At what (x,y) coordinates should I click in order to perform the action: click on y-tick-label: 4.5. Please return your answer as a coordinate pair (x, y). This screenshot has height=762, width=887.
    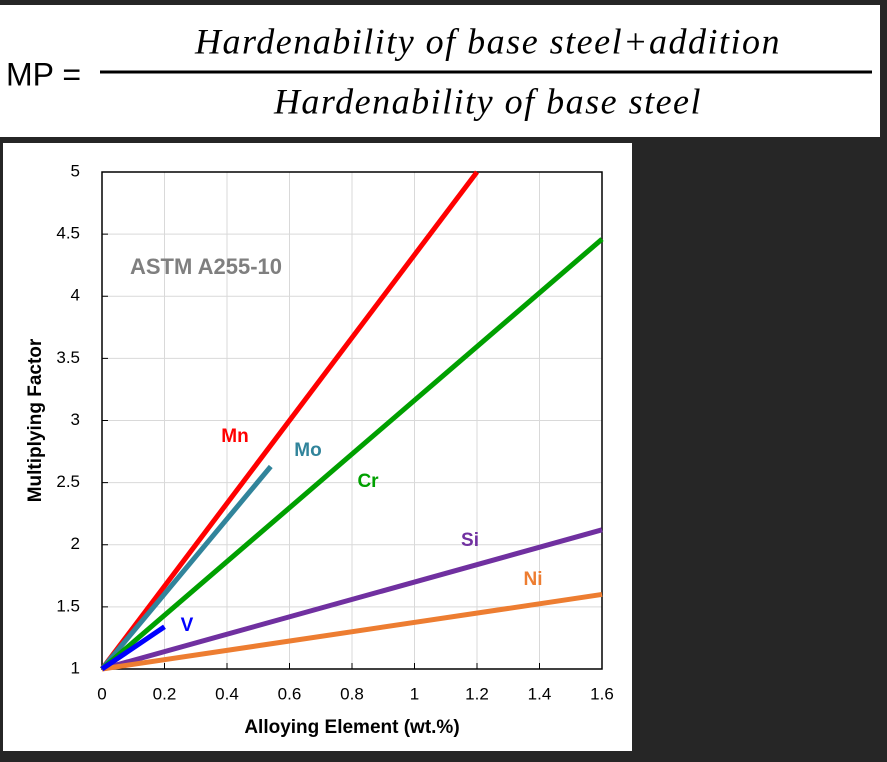
    Looking at the image, I should click on (68, 233).